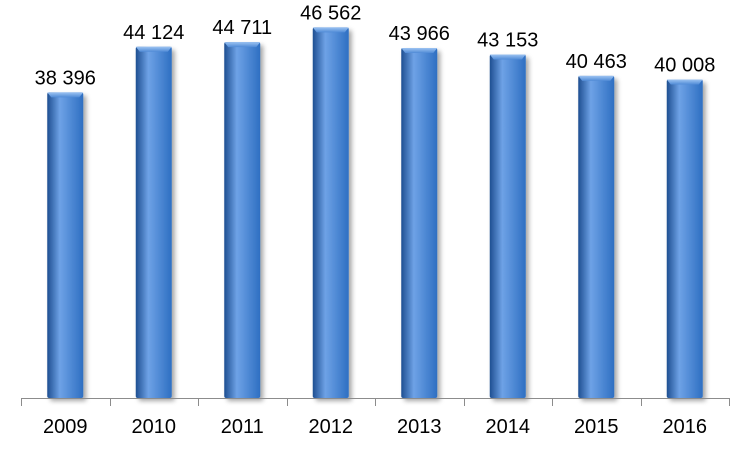  I want to click on bar-cap-2012, so click(330, 30).